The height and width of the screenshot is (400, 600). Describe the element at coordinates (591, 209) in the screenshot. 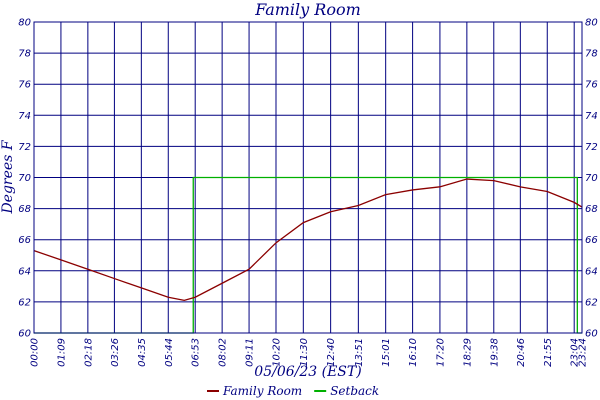

I see `y-tick-label-right: 68` at that location.